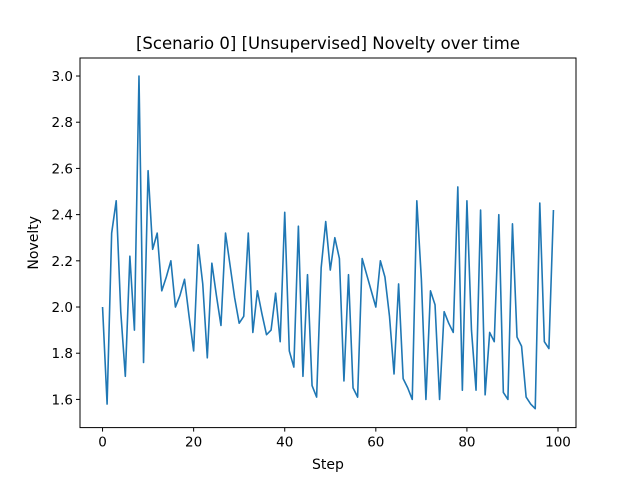 The width and height of the screenshot is (640, 480). What do you see at coordinates (284, 443) in the screenshot?
I see `x-tick-label: 40` at bounding box center [284, 443].